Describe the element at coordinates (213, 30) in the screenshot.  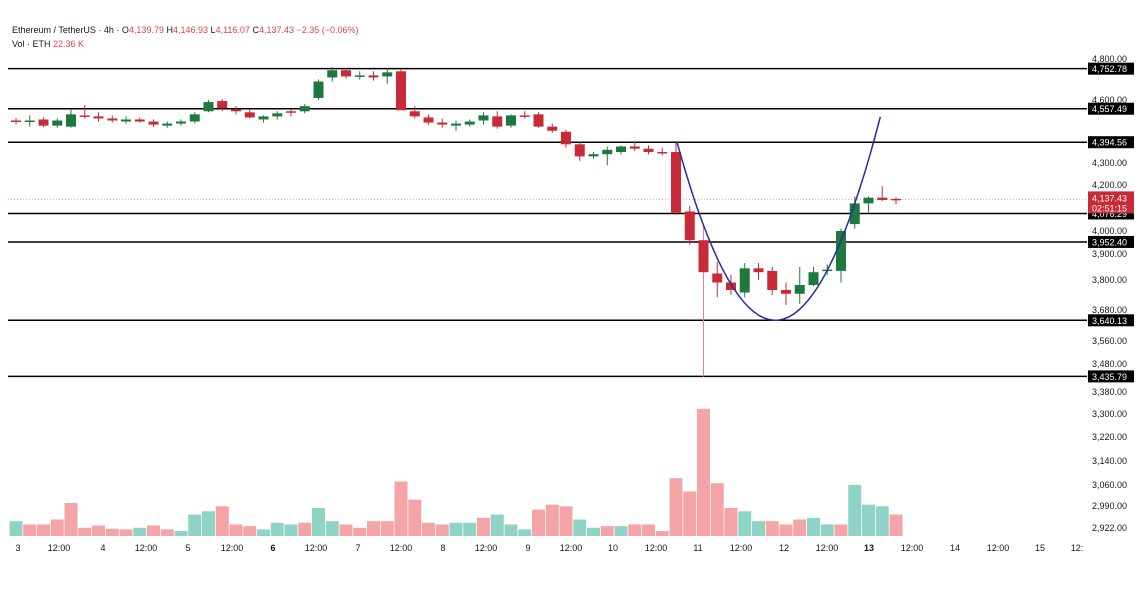
I see `low-label: L` at that location.